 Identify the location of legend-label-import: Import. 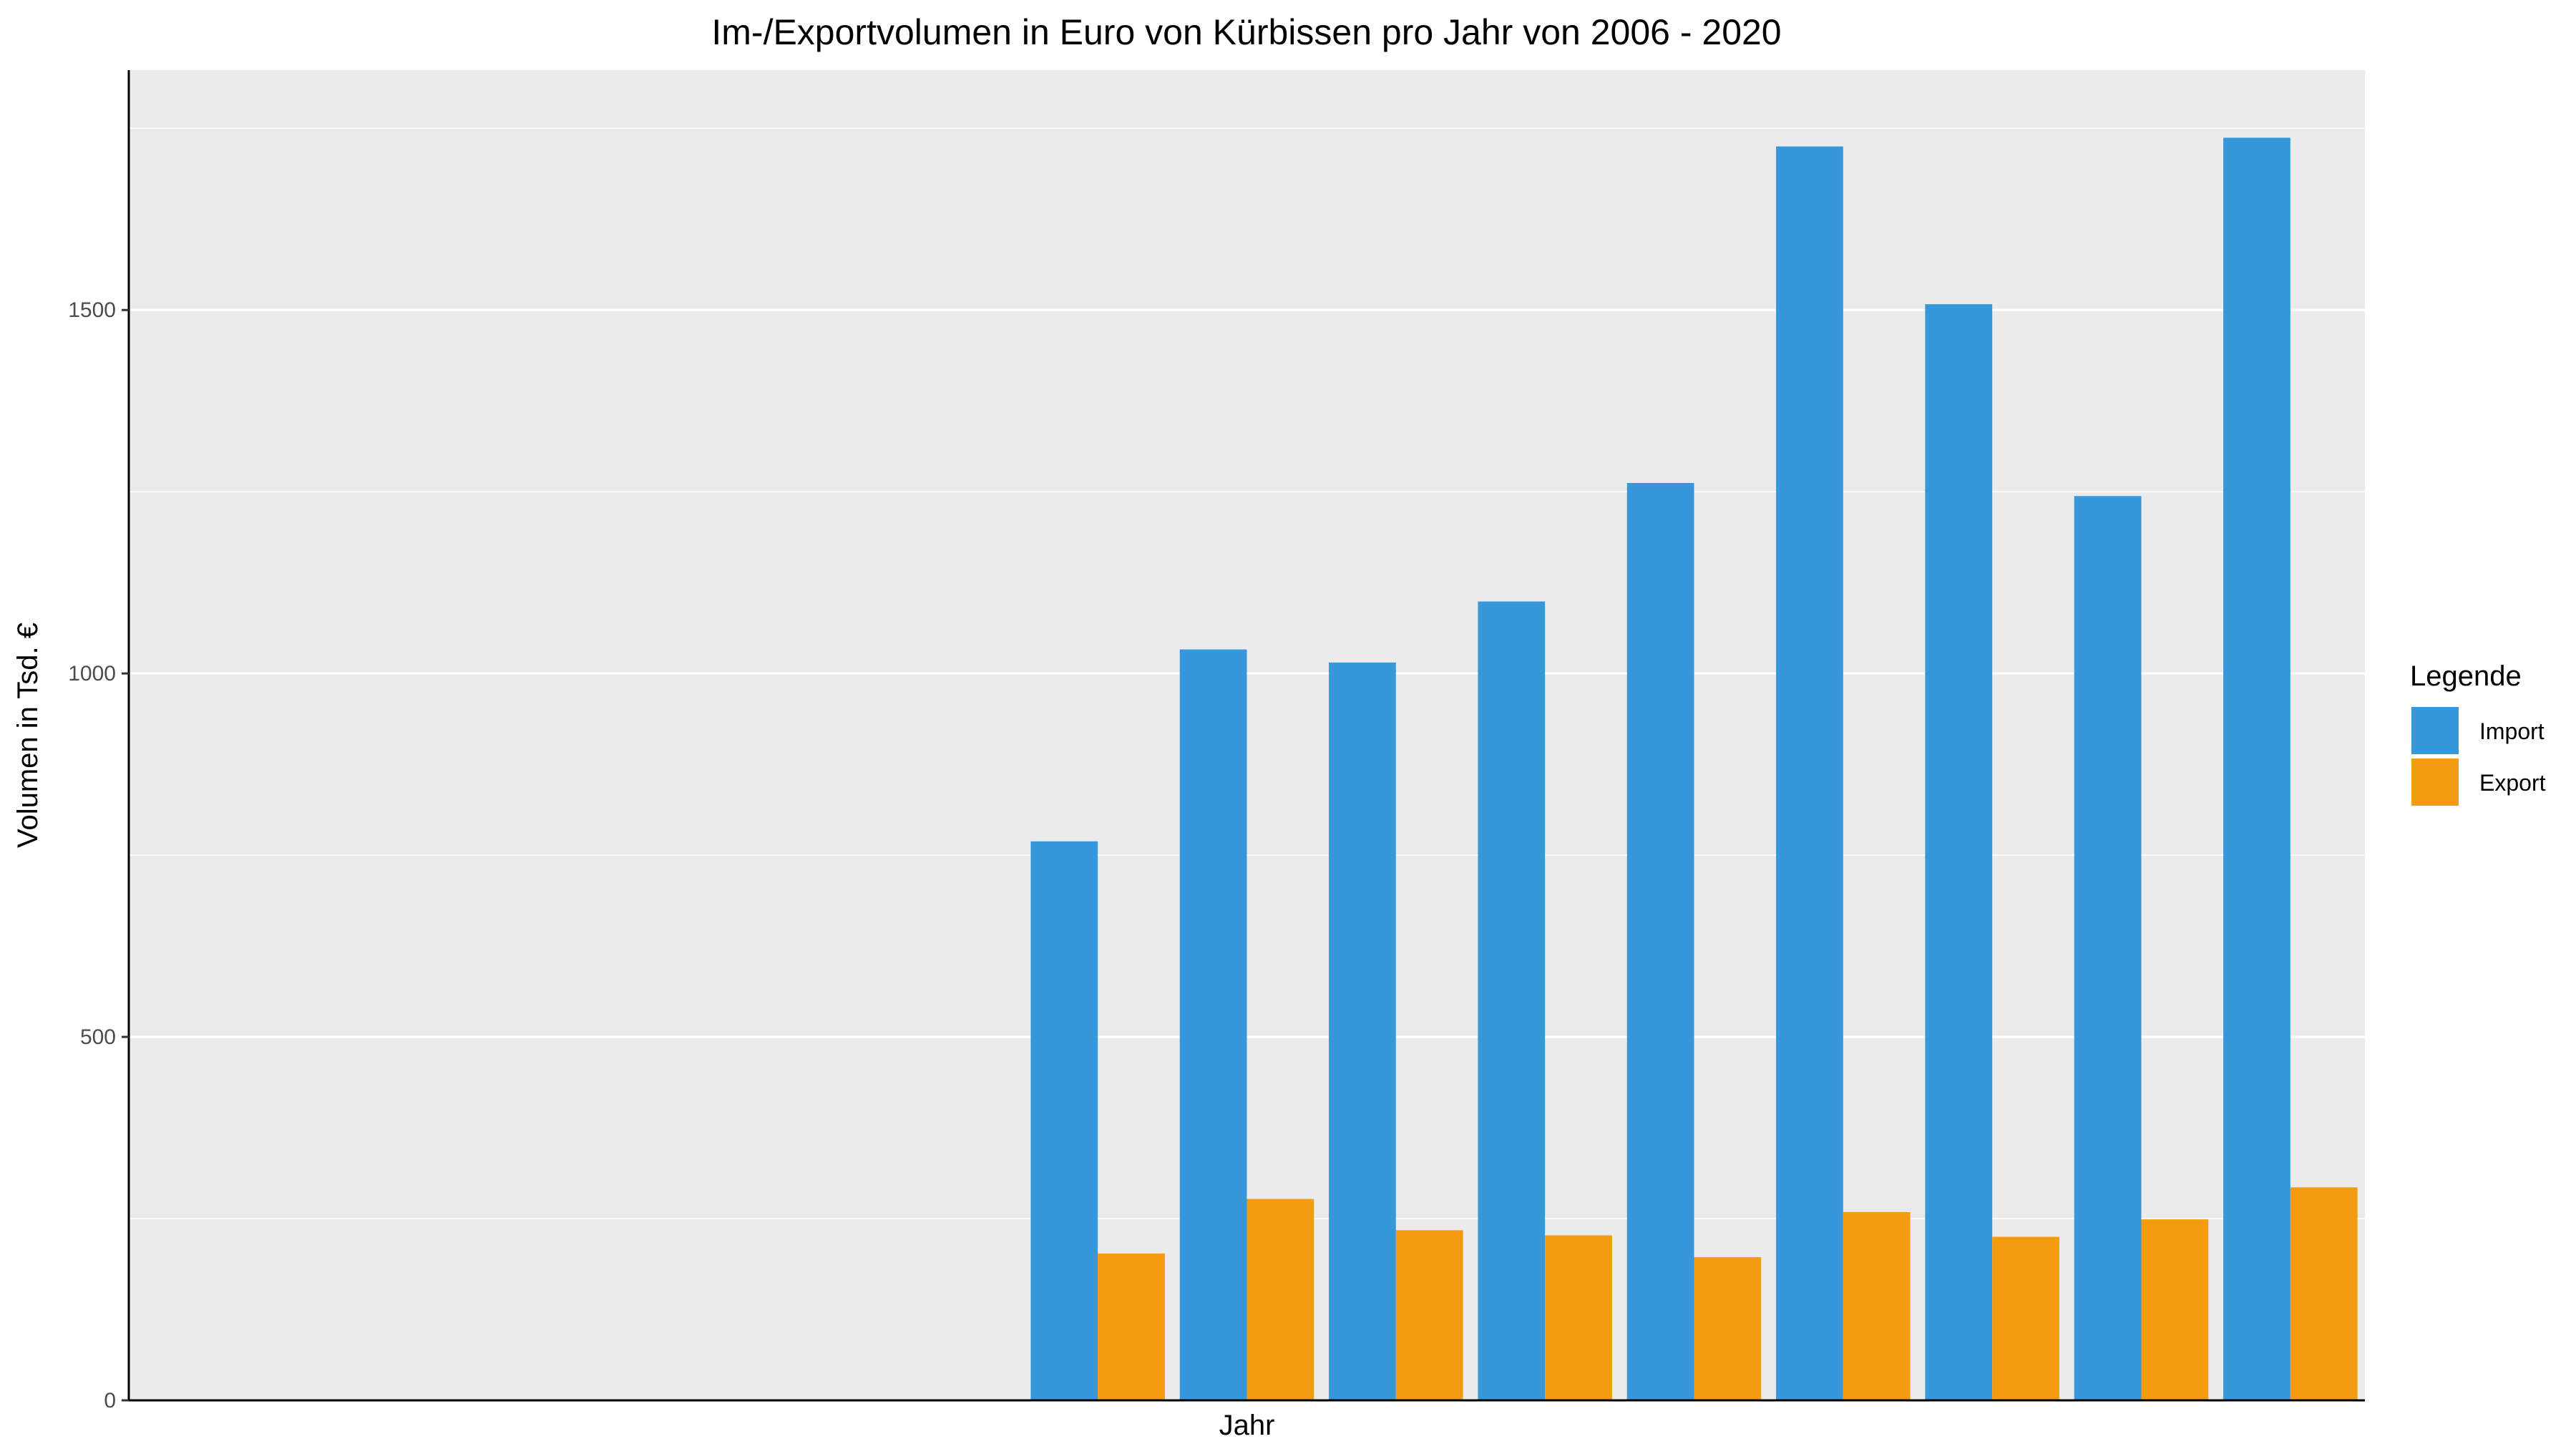
(2512, 731).